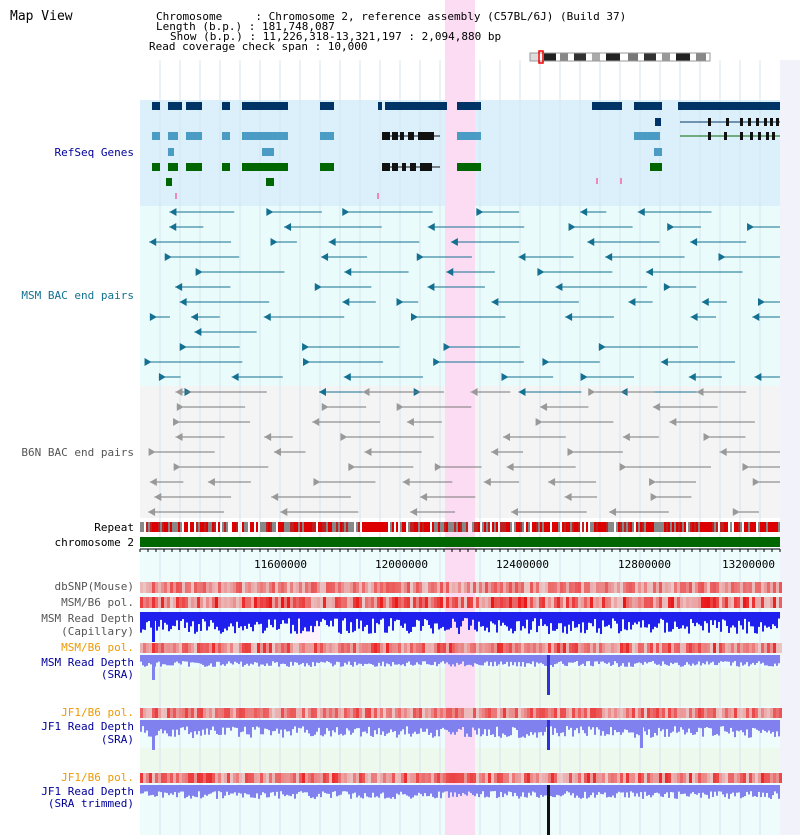 This screenshot has height=835, width=800. What do you see at coordinates (94, 542) in the screenshot?
I see `track-label-chromosome: chromosome 2` at bounding box center [94, 542].